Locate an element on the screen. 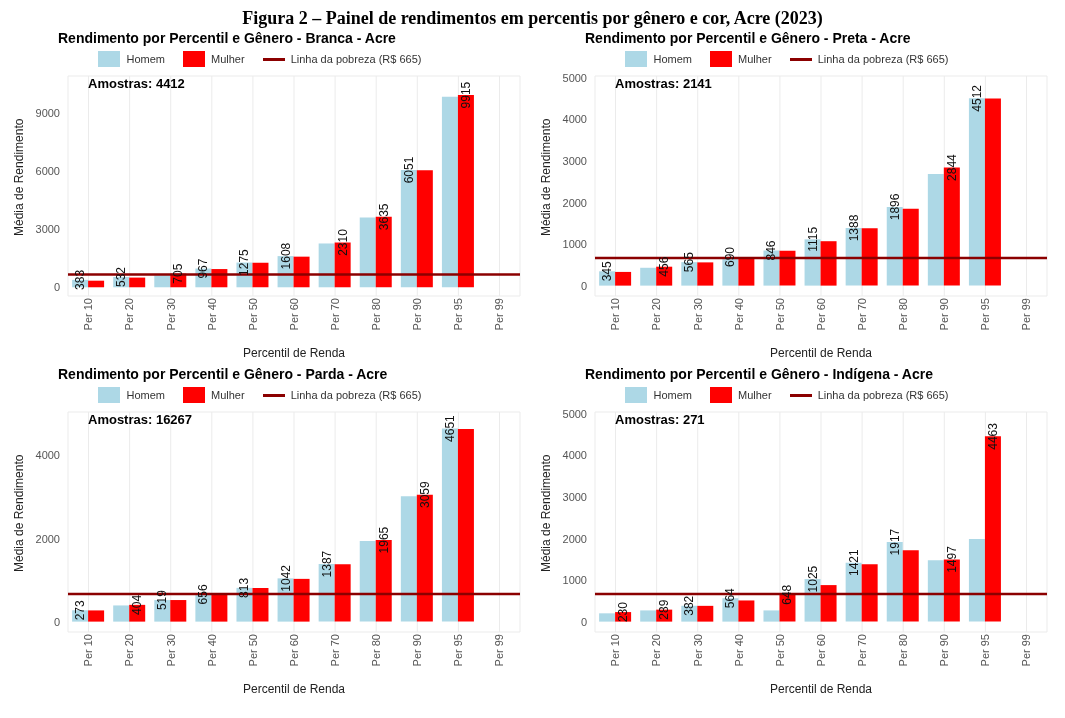  chart-title: Rendimento por Percentil e Gênero - Branca - Acre is located at coordinates (227, 39).